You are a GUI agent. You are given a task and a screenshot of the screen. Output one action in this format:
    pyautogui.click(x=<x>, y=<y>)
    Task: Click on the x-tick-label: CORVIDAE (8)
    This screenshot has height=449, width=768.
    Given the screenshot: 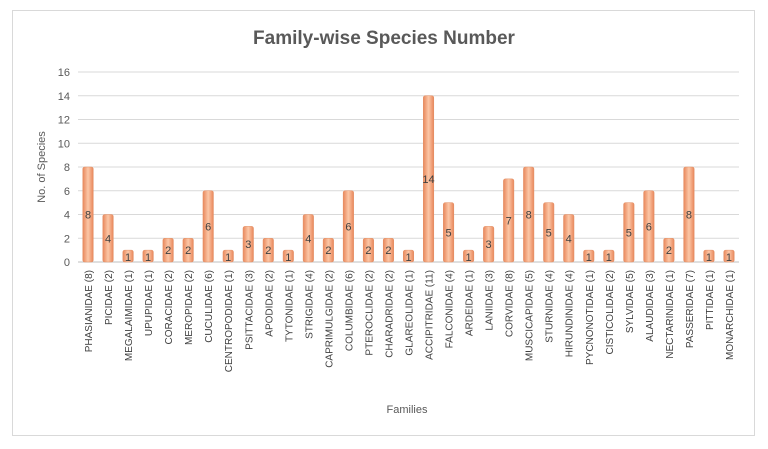 What is the action you would take?
    pyautogui.click(x=510, y=303)
    